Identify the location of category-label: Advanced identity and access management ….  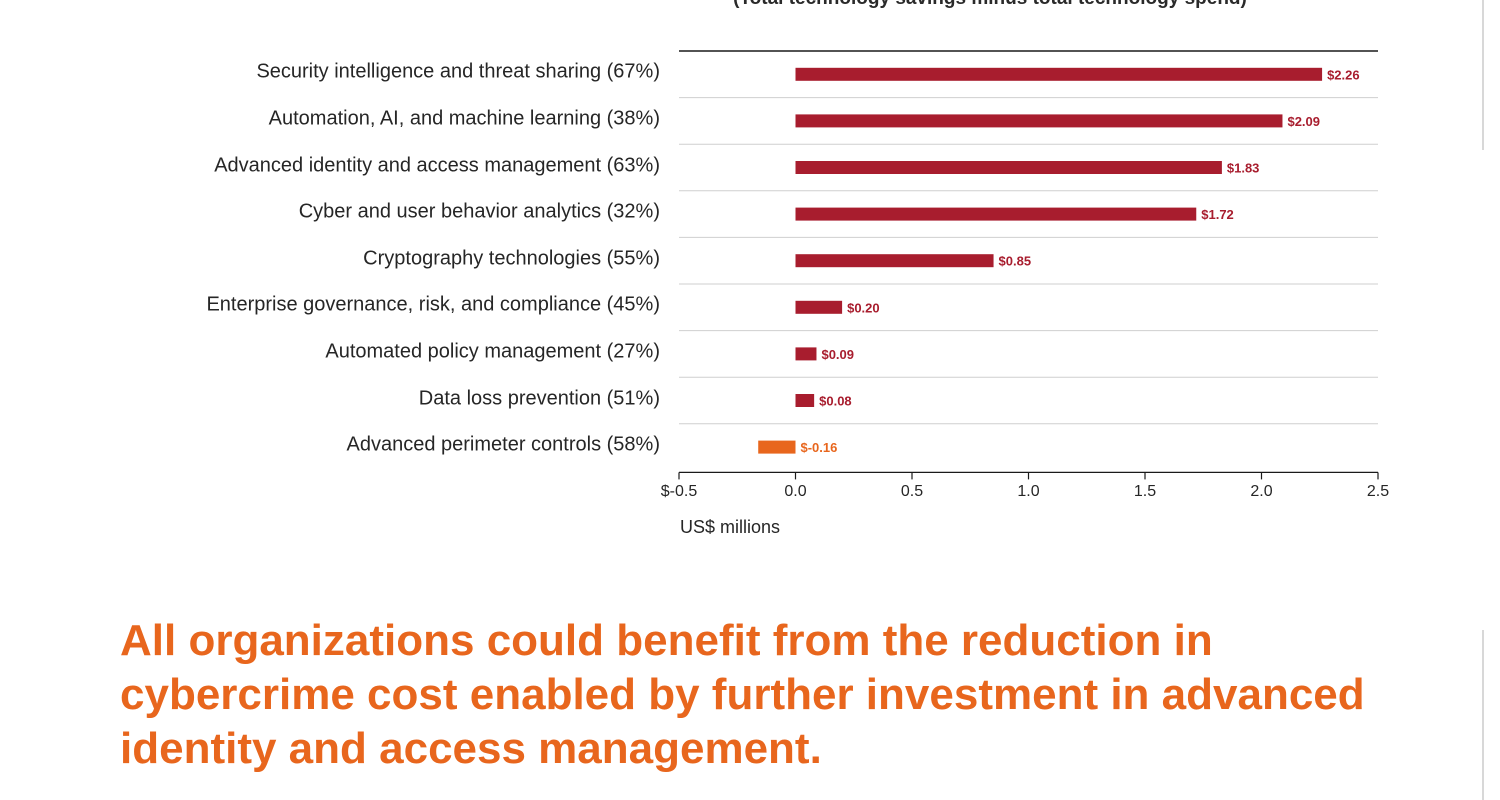
(437, 165).